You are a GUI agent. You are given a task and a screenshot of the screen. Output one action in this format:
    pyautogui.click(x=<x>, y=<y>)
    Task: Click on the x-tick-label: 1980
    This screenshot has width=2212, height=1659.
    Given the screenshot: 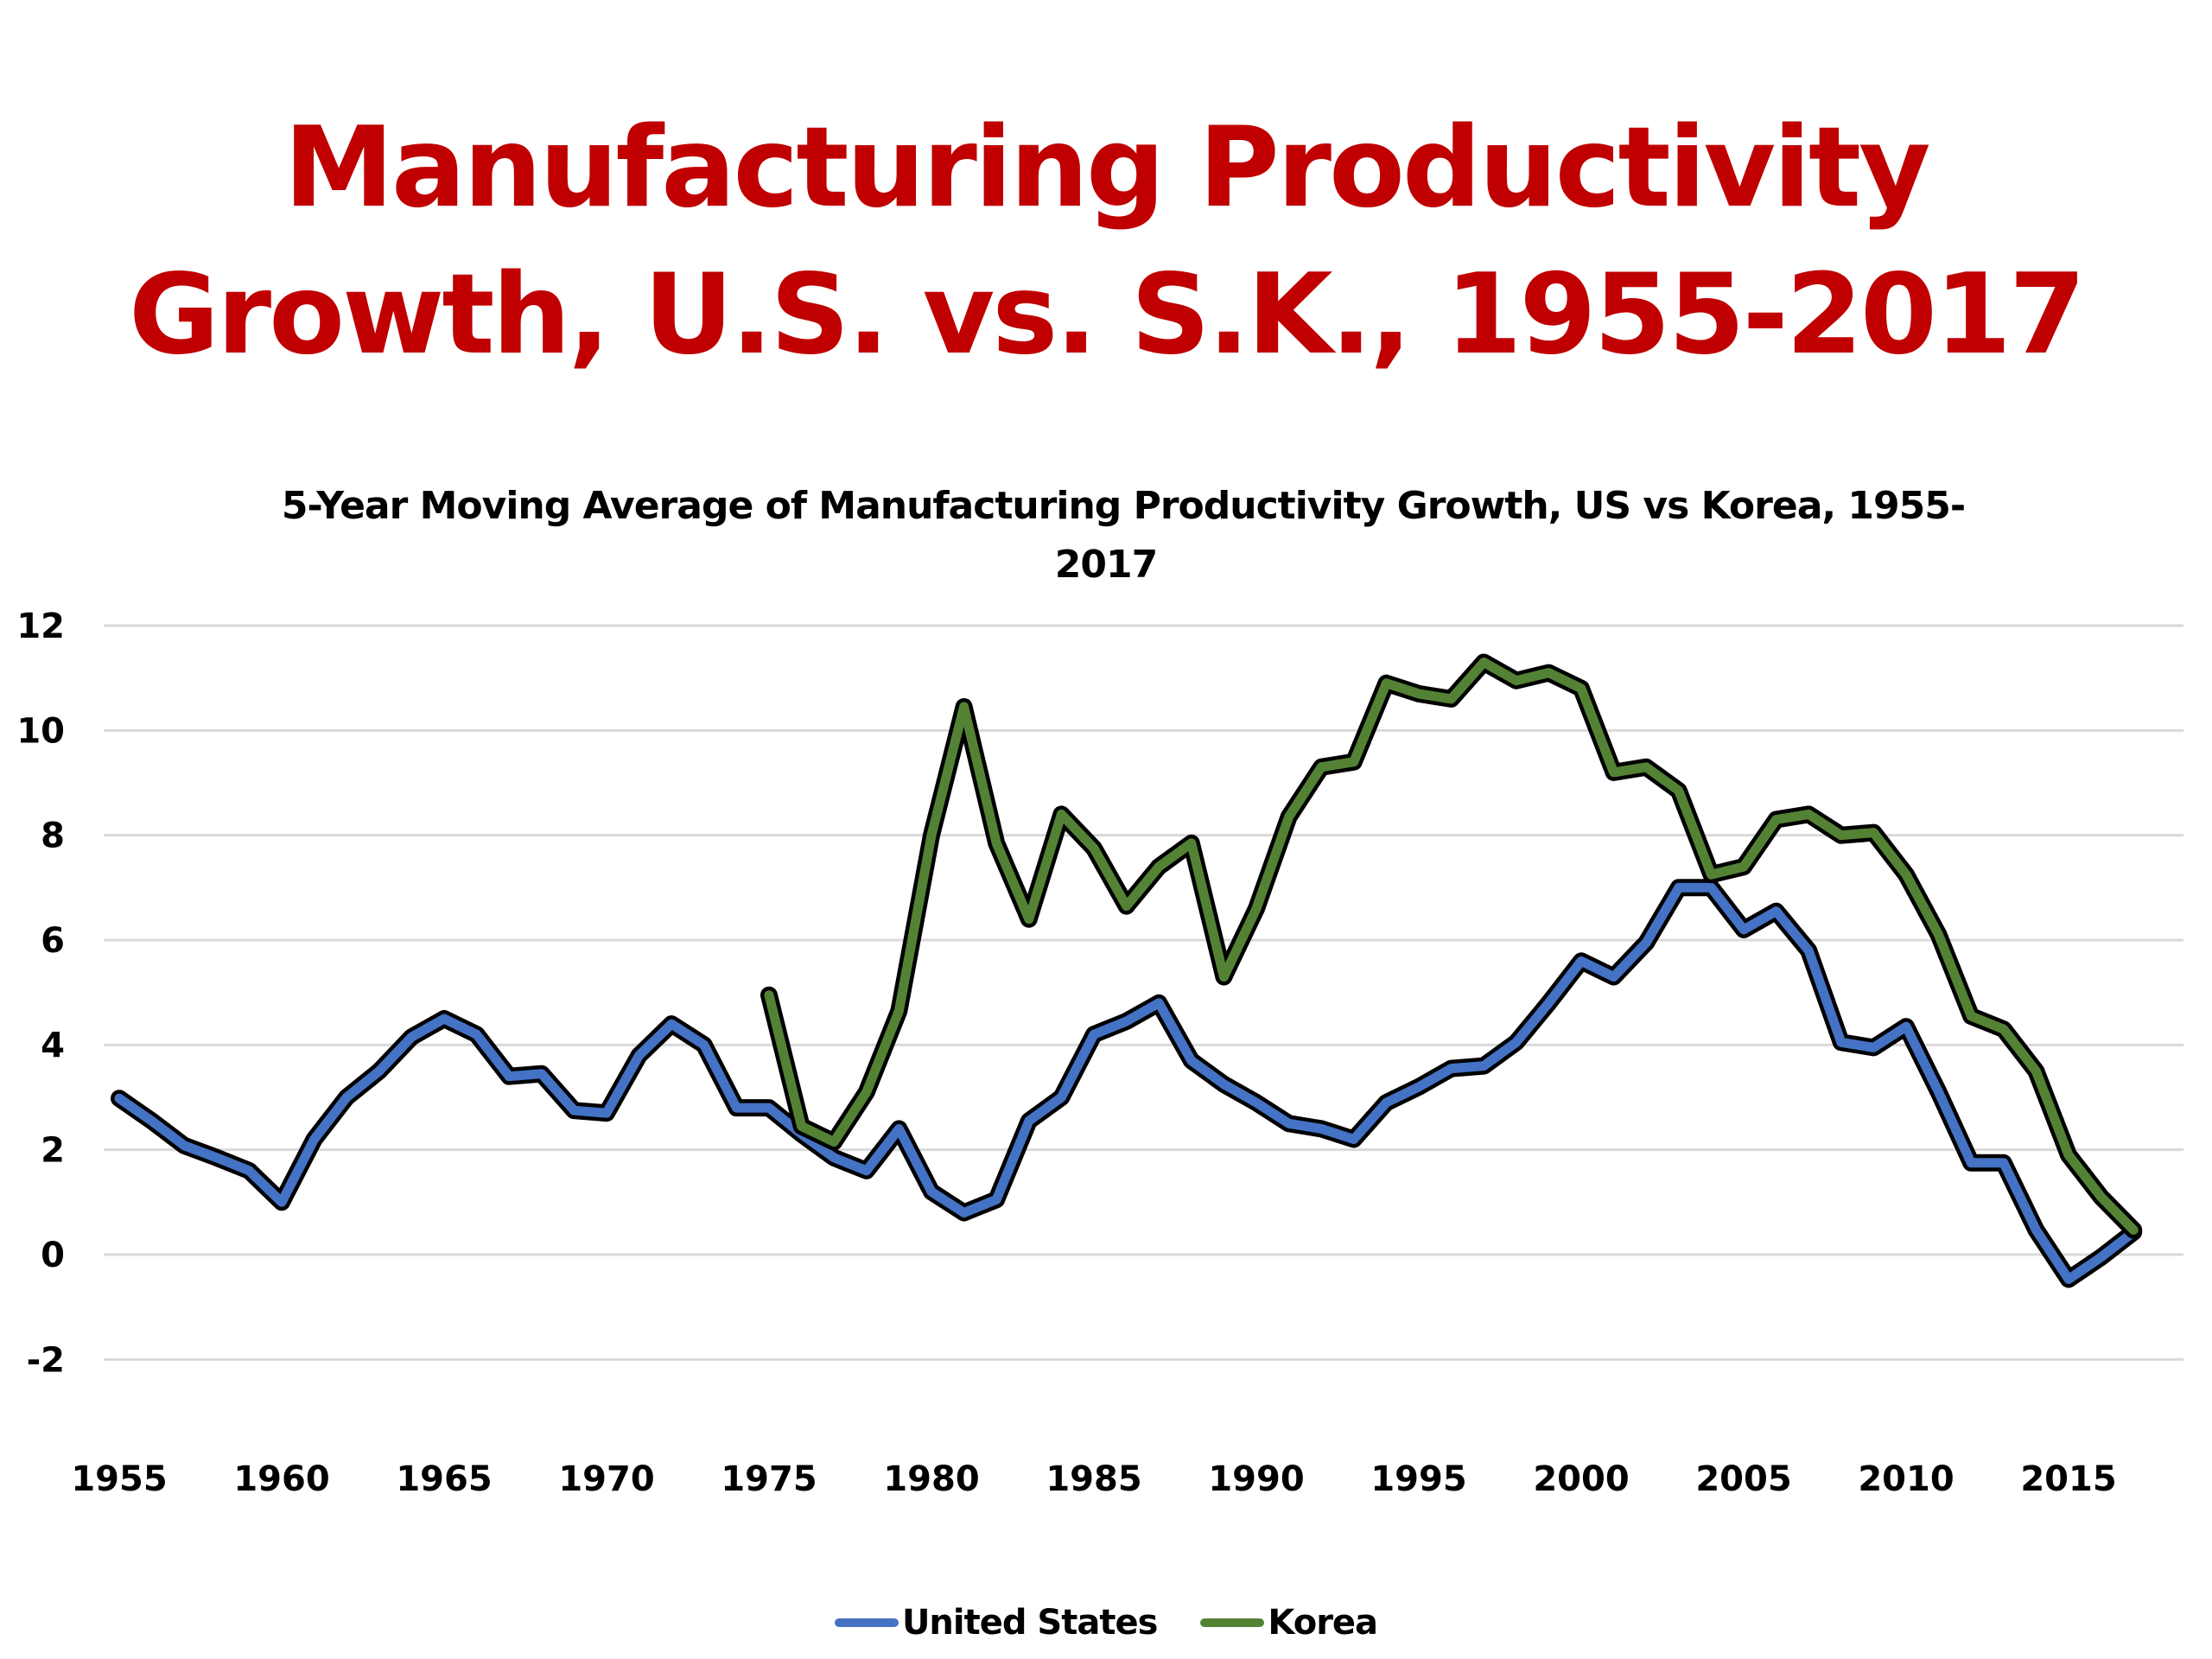 What is the action you would take?
    pyautogui.click(x=931, y=1479)
    